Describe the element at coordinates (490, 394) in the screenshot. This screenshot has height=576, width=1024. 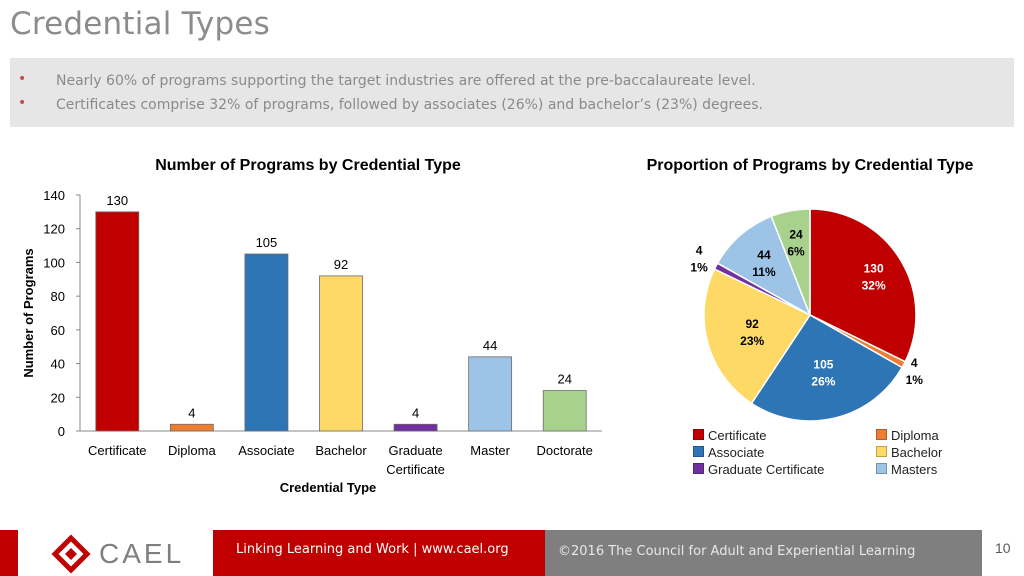
I see `bar-master` at that location.